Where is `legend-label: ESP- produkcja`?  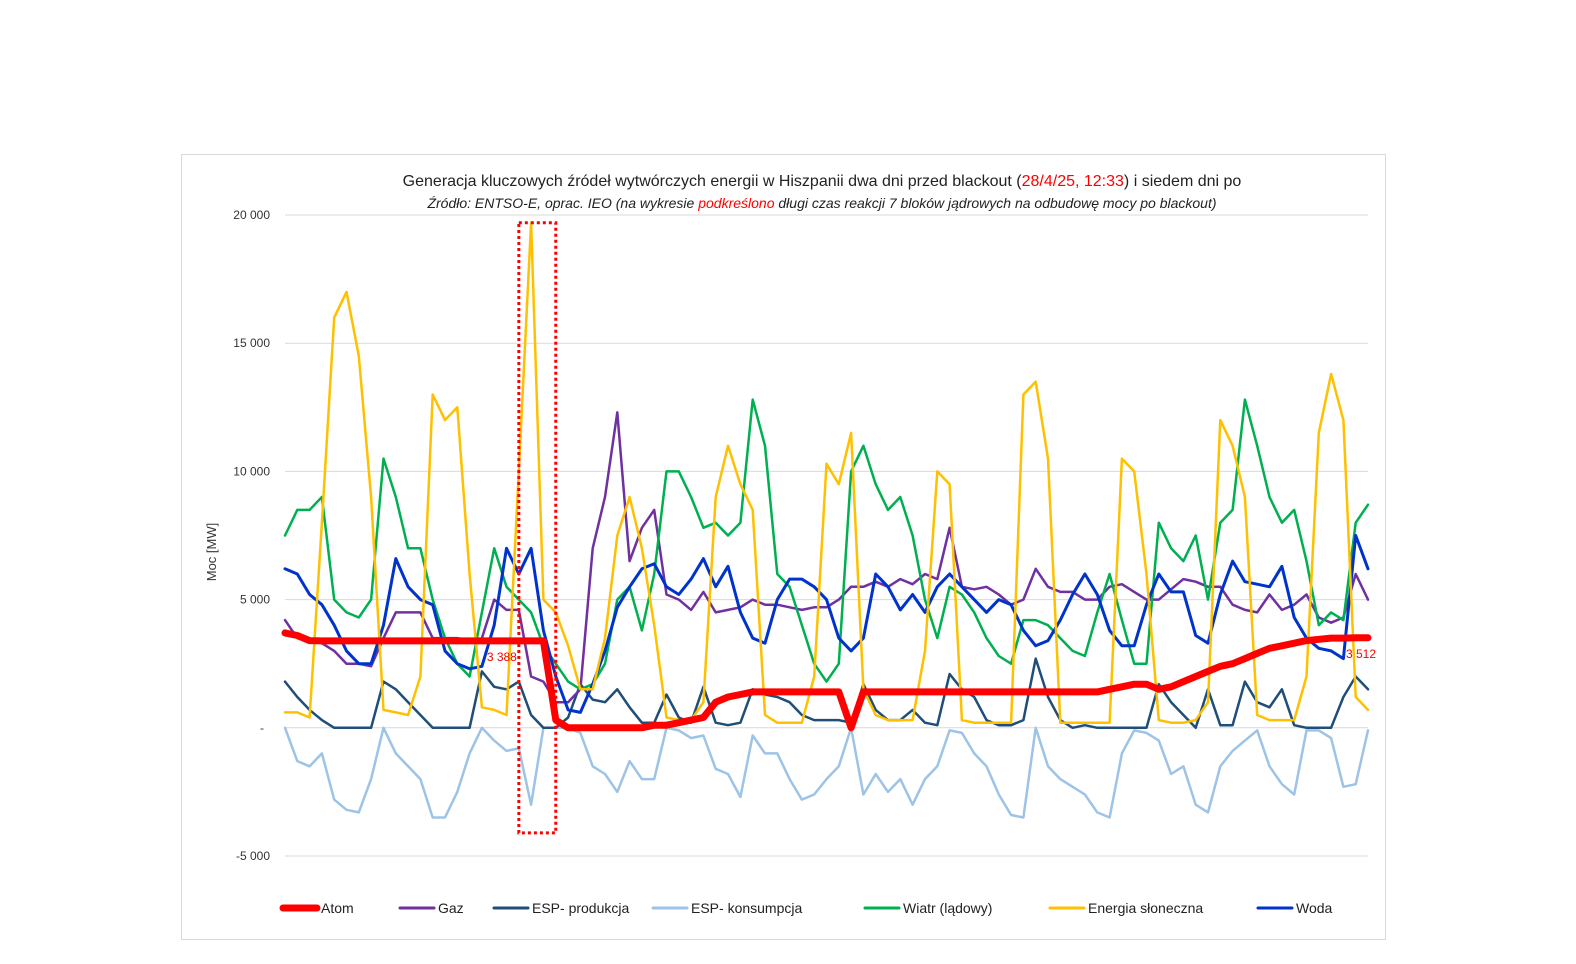 legend-label: ESP- produkcja is located at coordinates (580, 908).